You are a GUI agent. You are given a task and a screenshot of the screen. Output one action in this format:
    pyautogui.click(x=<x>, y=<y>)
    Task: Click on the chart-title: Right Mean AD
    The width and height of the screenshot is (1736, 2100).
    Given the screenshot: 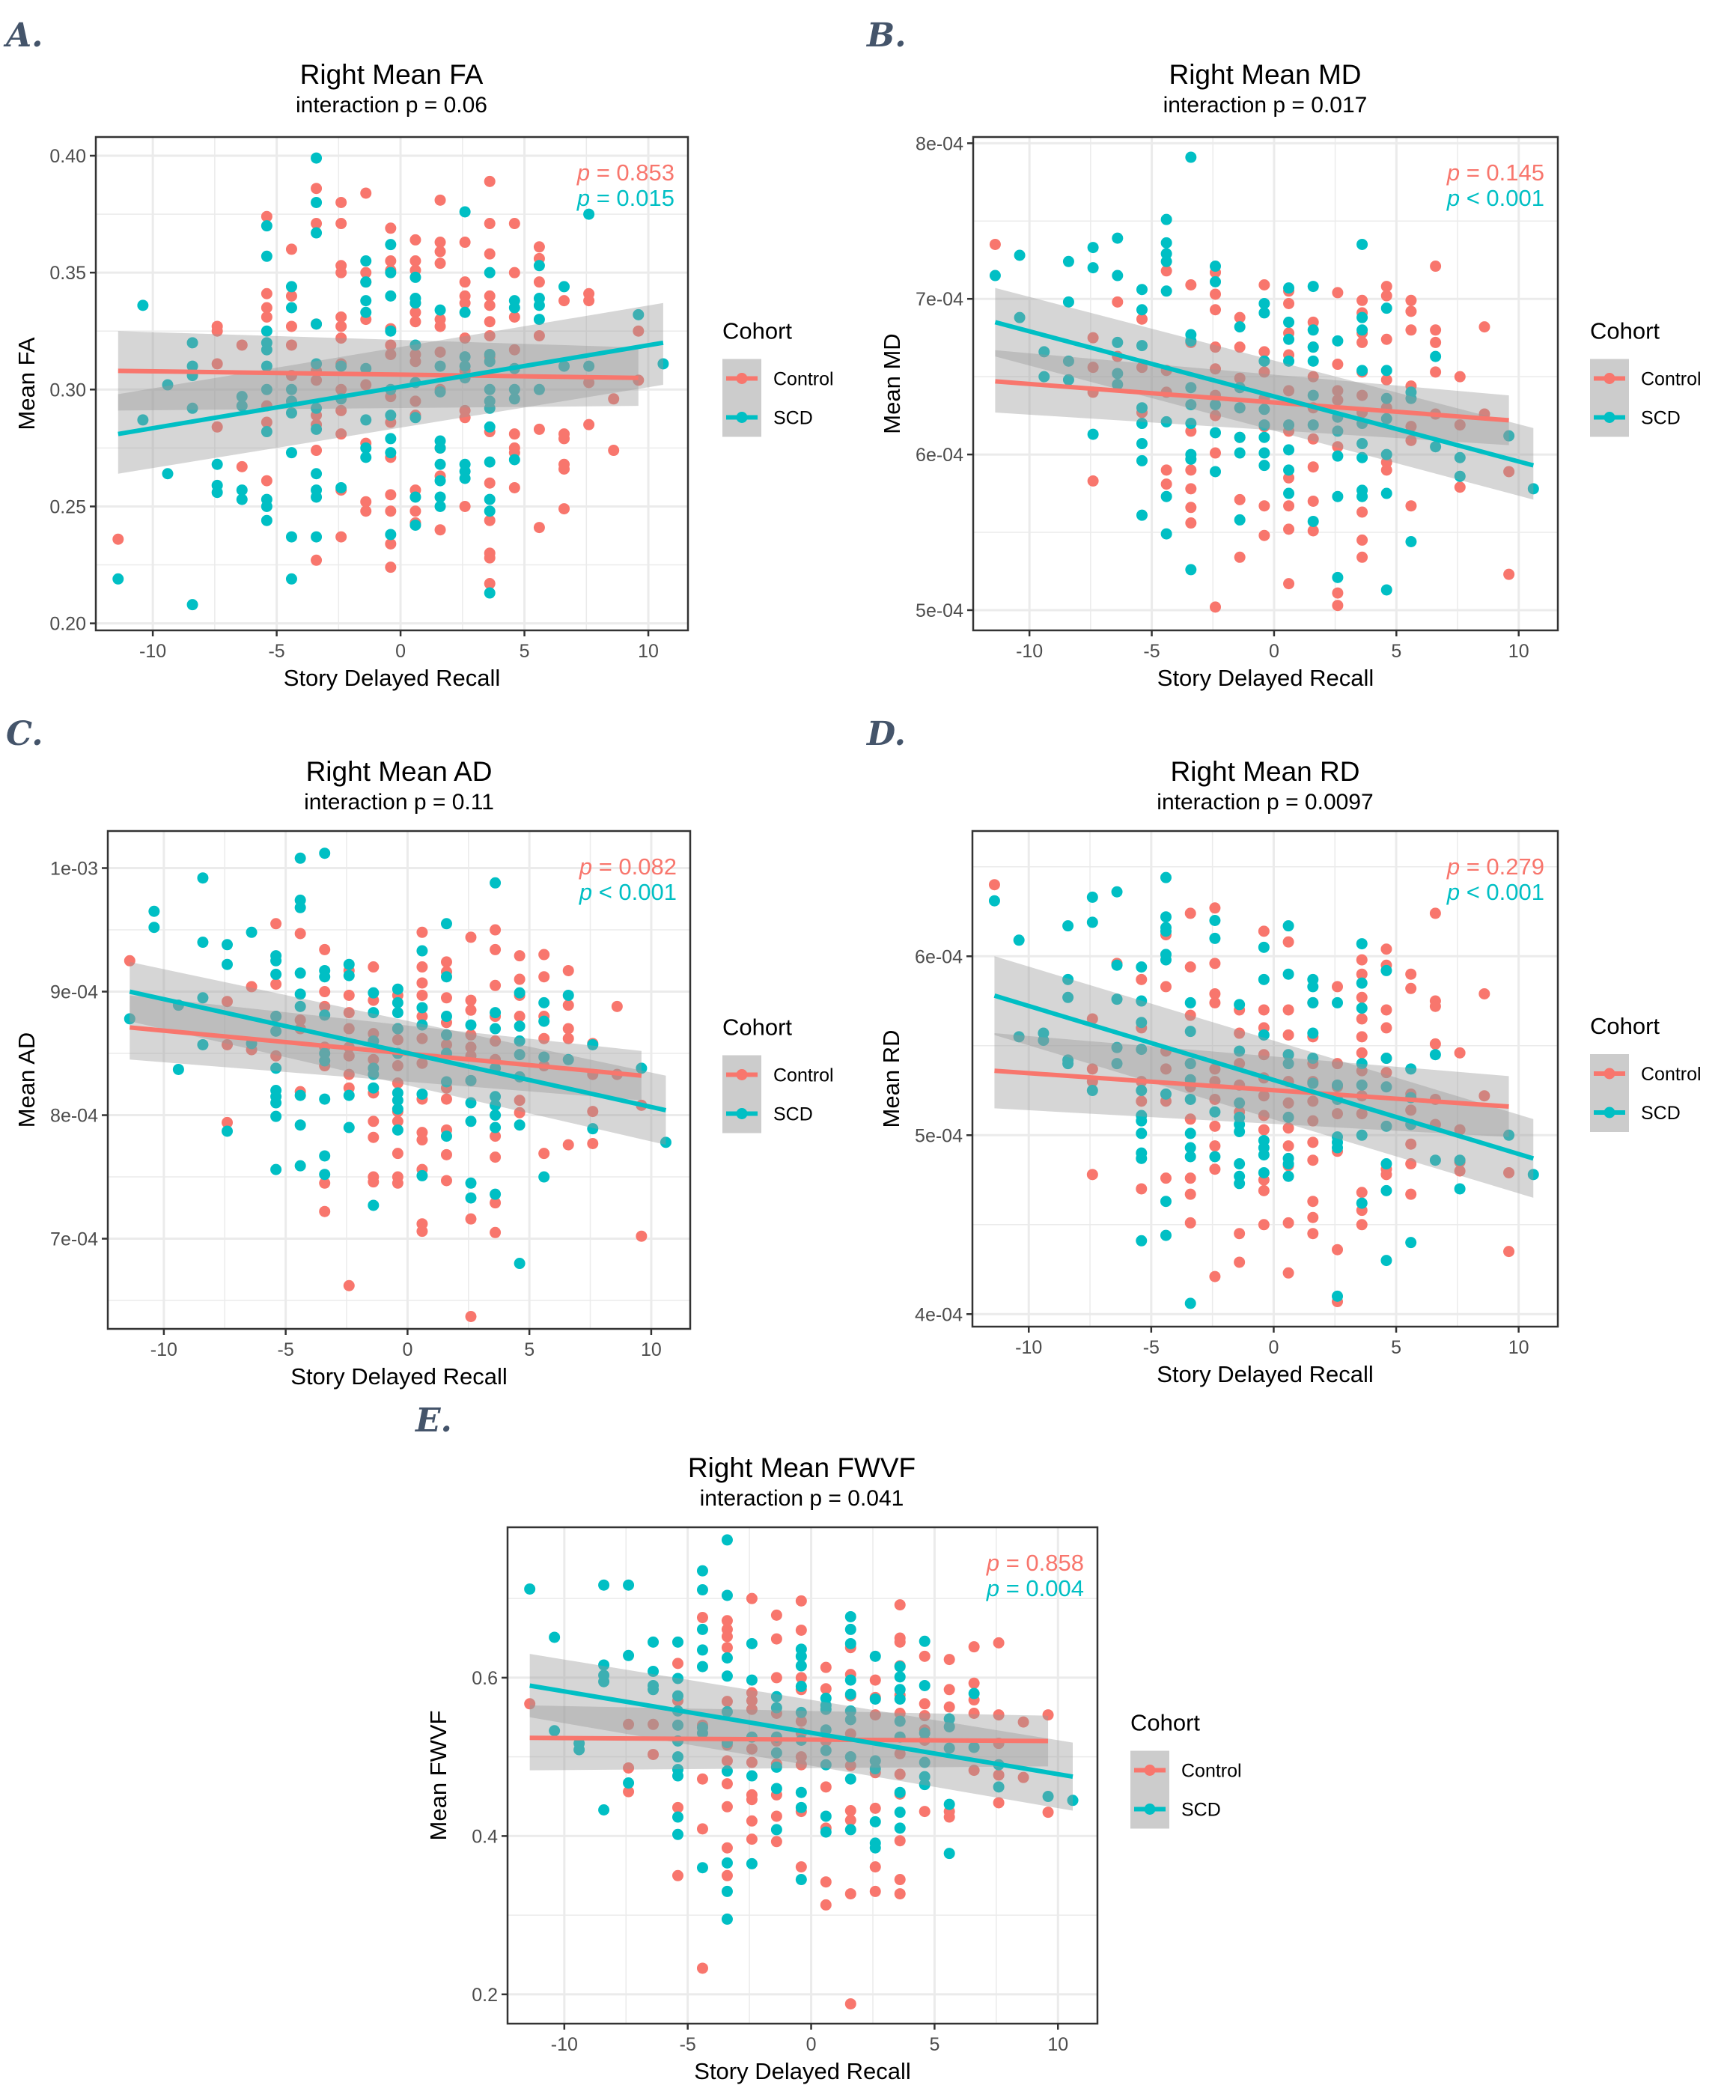 What is the action you would take?
    pyautogui.click(x=400, y=771)
    